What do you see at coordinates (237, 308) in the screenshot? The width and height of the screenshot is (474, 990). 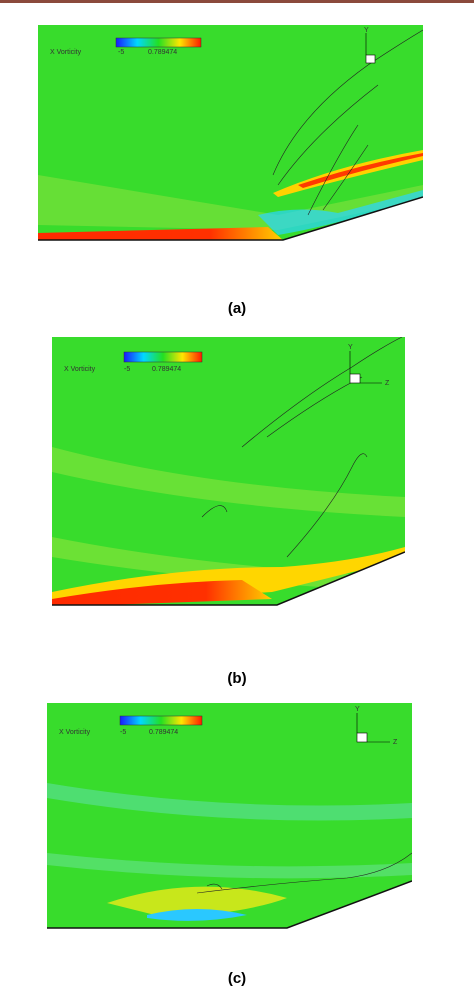 I see `caption: (a)` at bounding box center [237, 308].